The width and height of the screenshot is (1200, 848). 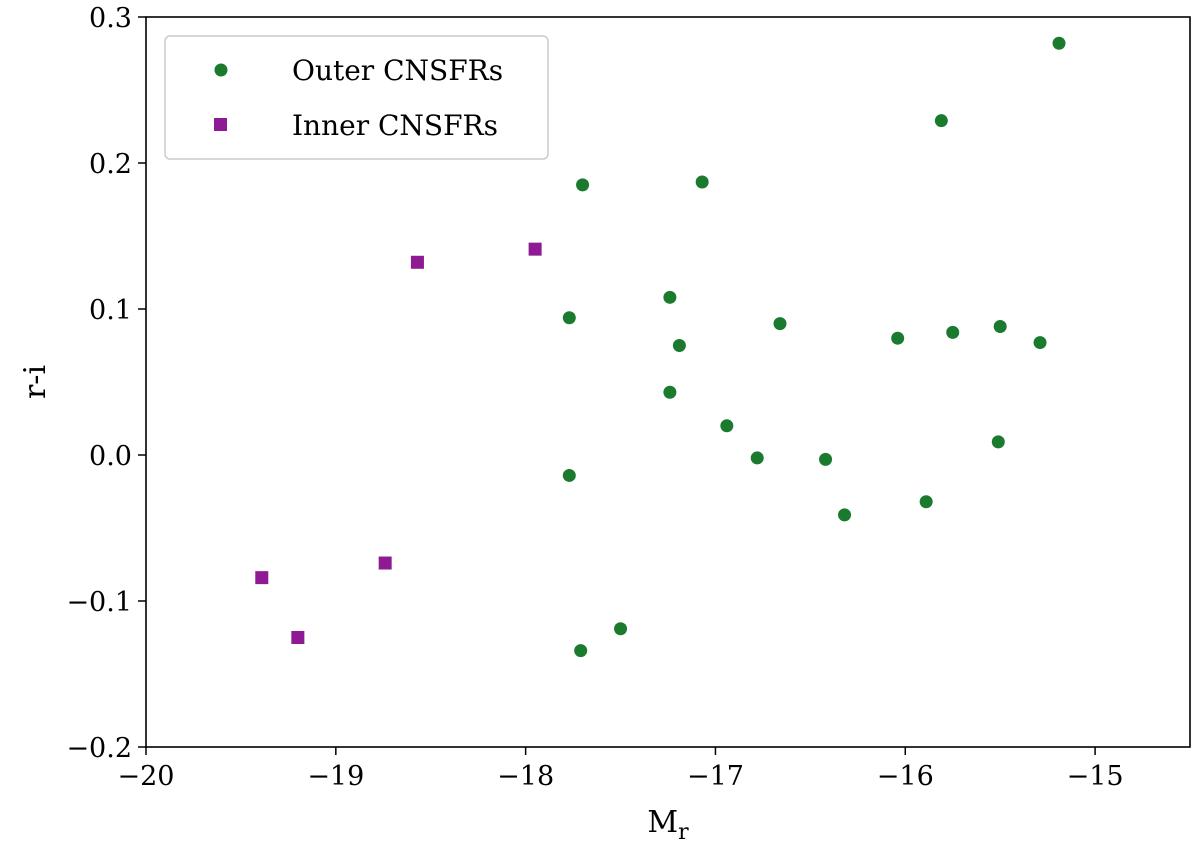 What do you see at coordinates (905, 776) in the screenshot?
I see `x-tick-label: −16` at bounding box center [905, 776].